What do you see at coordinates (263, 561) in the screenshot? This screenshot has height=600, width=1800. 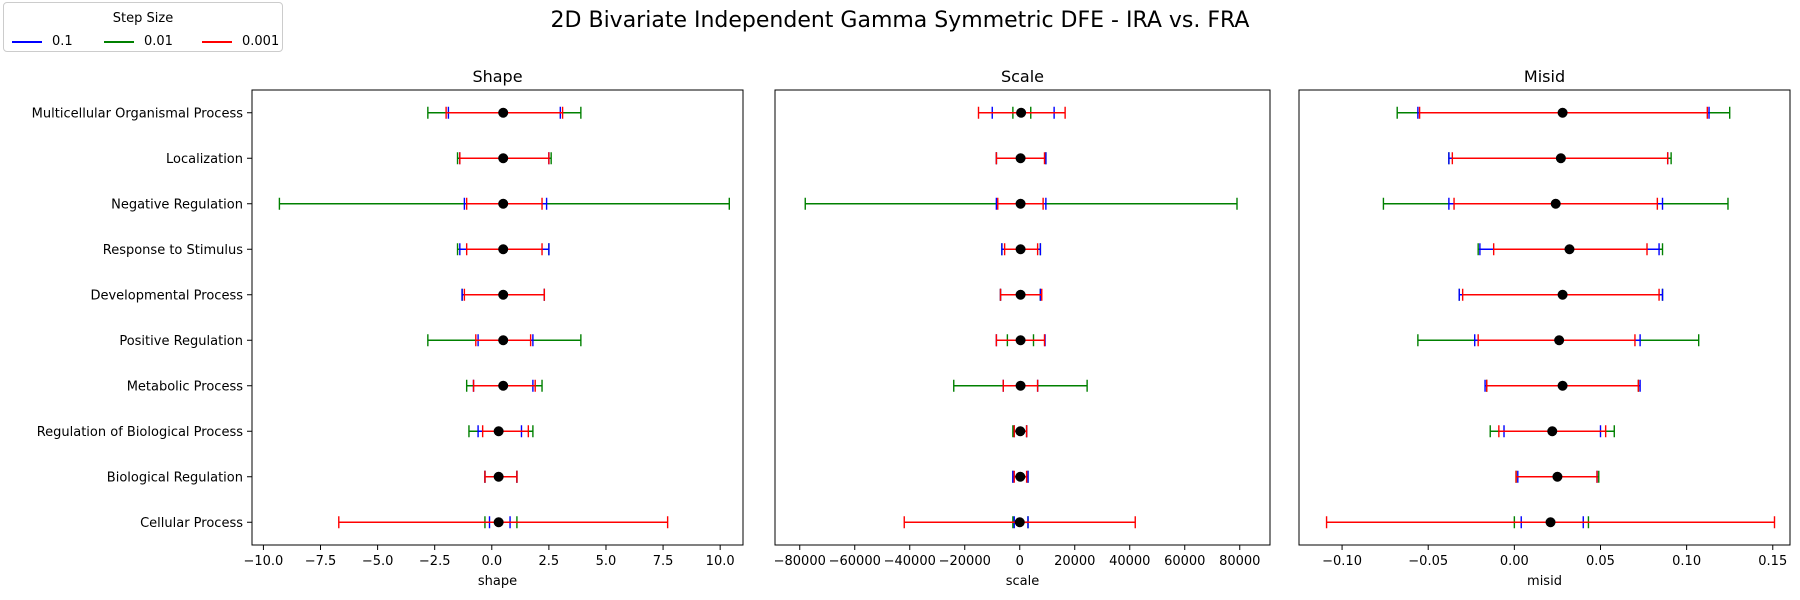 I see `x-tick-label: −10.0` at bounding box center [263, 561].